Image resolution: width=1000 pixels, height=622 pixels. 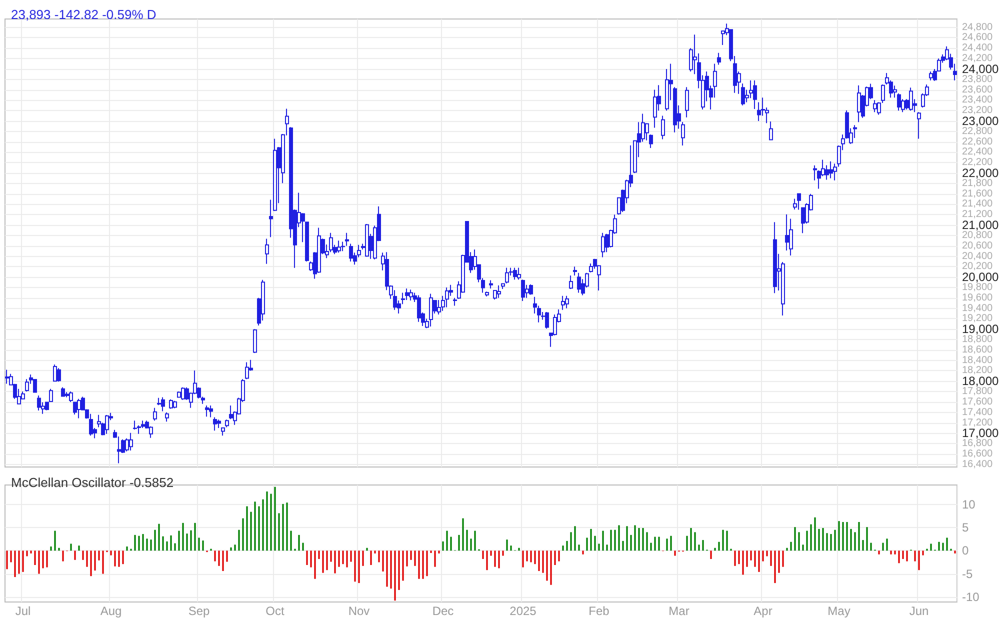 I want to click on y-tick-label: 20,400, so click(x=978, y=256).